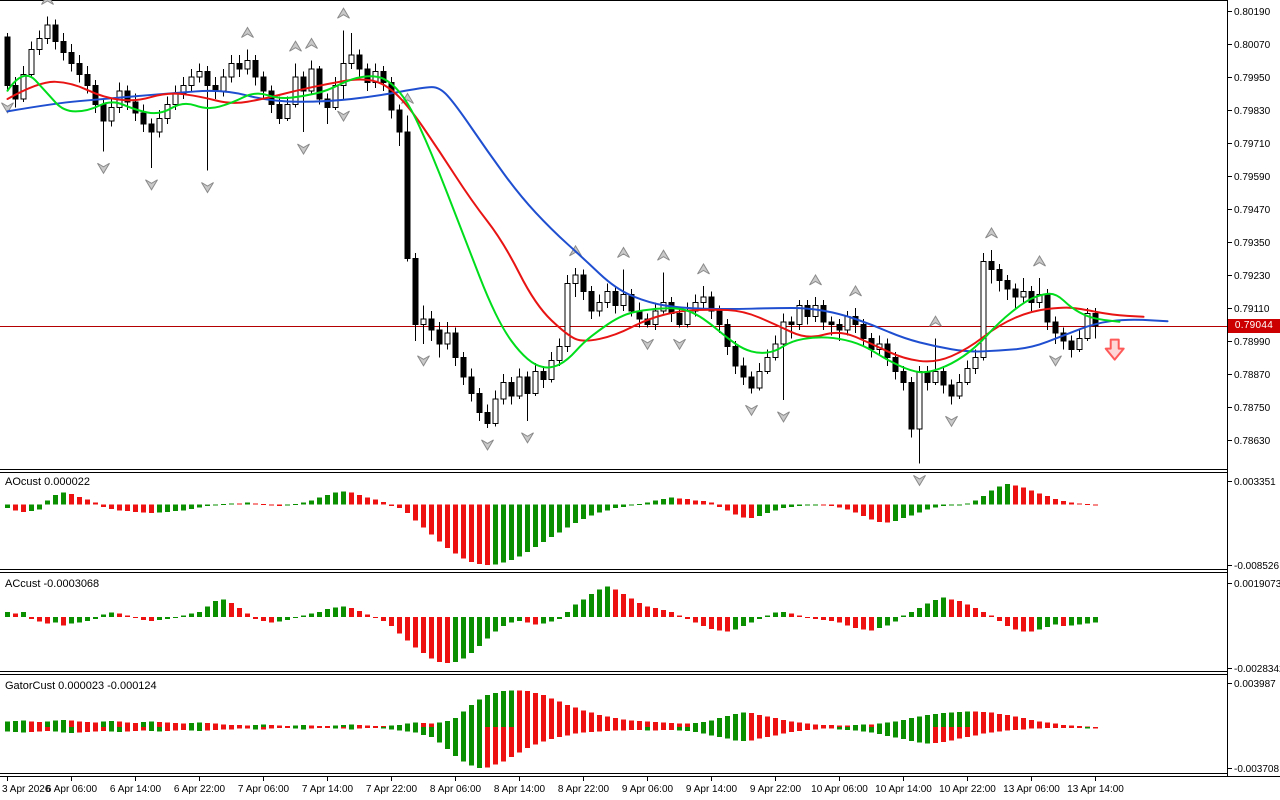 The height and width of the screenshot is (800, 1280). I want to click on time-tick-label: 8 Apr 22:00, so click(584, 789).